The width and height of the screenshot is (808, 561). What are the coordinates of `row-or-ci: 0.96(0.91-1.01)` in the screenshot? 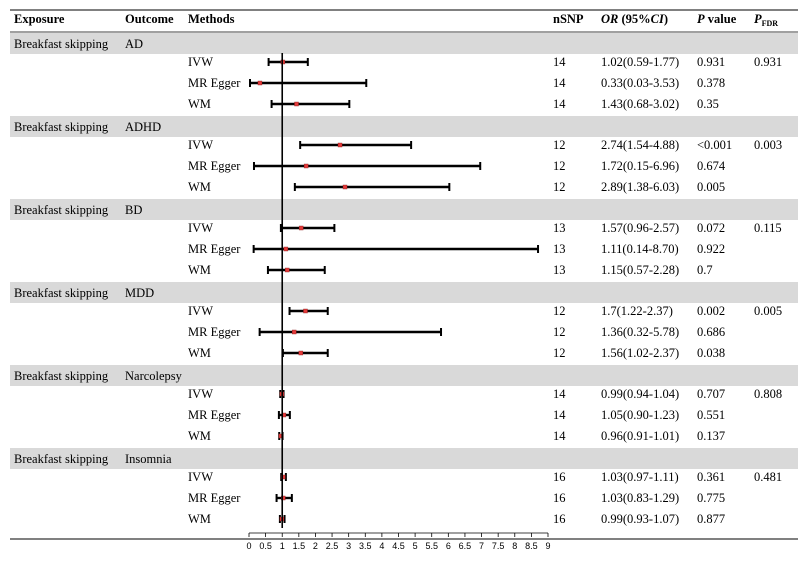 It's located at (640, 436).